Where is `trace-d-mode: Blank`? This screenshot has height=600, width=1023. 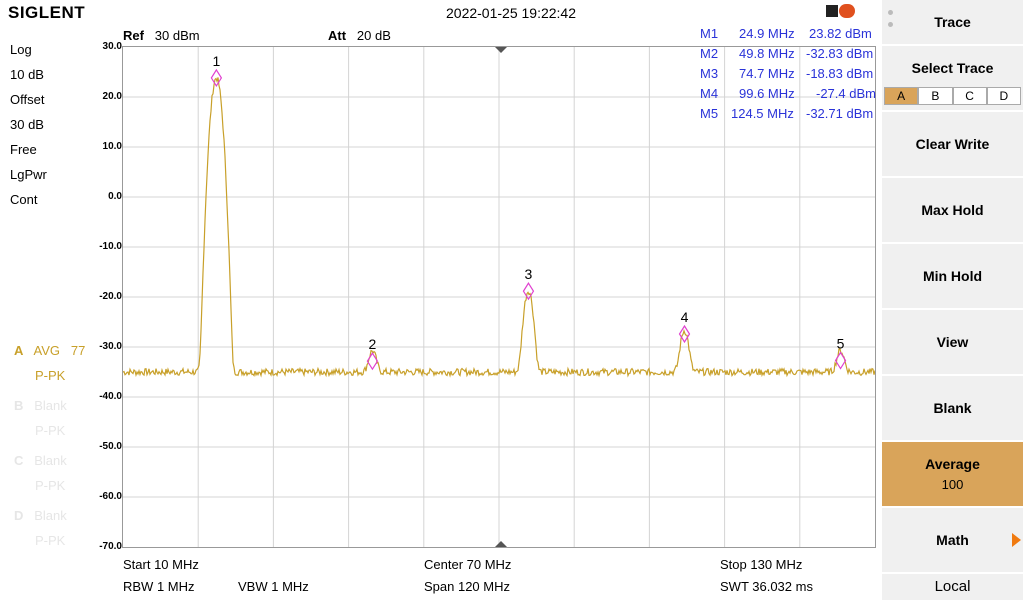
trace-d-mode: Blank is located at coordinates (50, 515).